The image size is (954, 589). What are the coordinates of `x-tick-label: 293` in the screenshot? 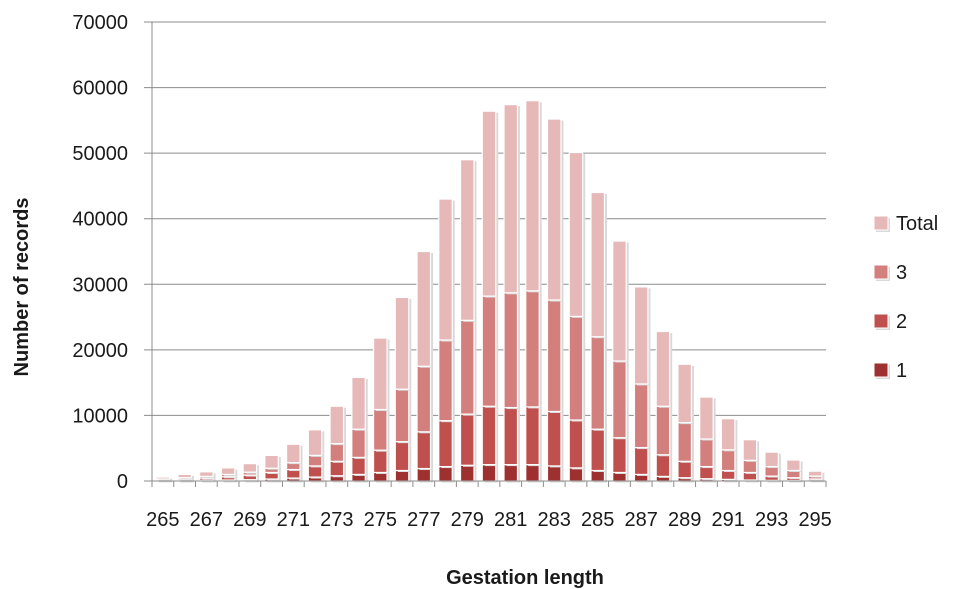 It's located at (771, 520).